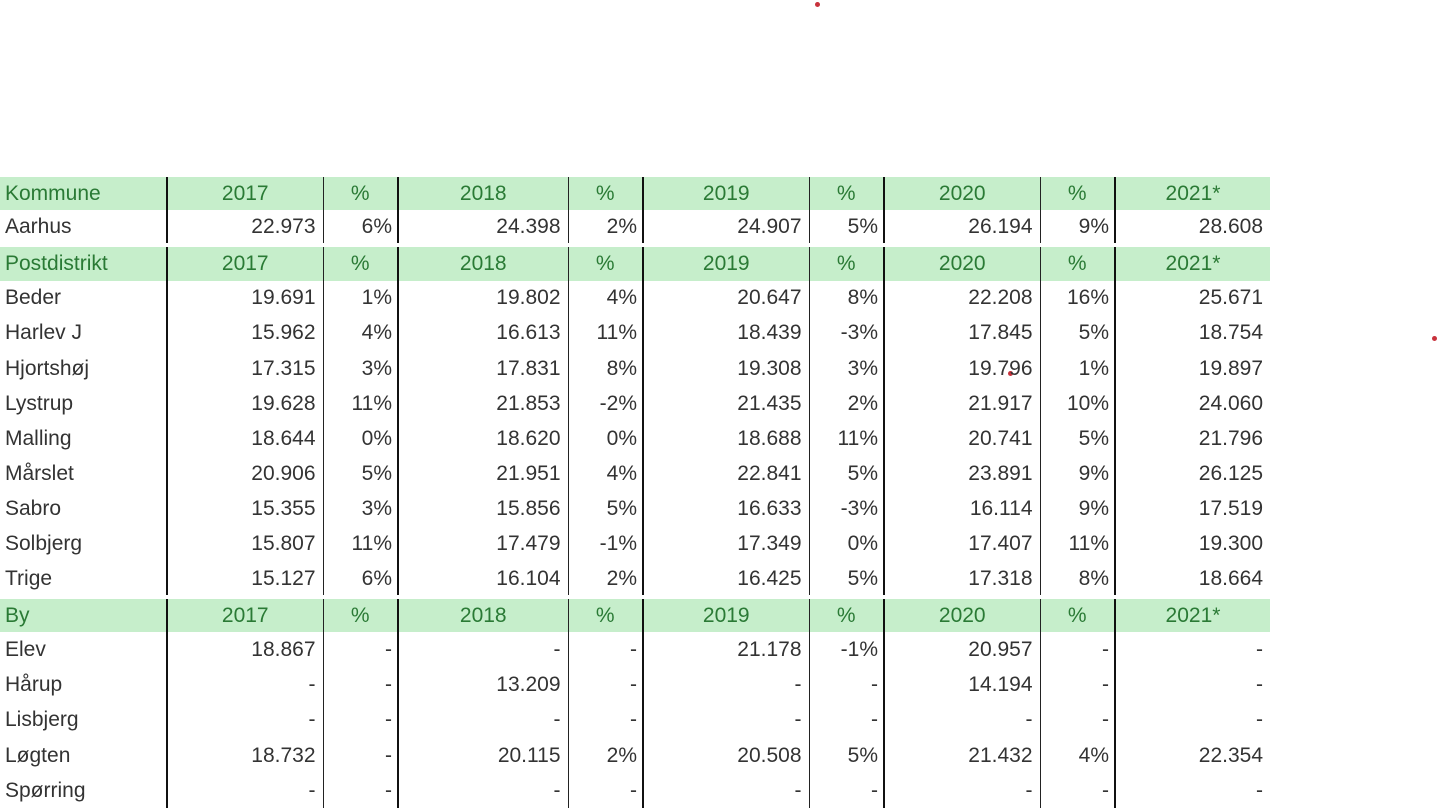 This screenshot has height=808, width=1440. What do you see at coordinates (962, 756) in the screenshot?
I see `value-cell: 21.432` at bounding box center [962, 756].